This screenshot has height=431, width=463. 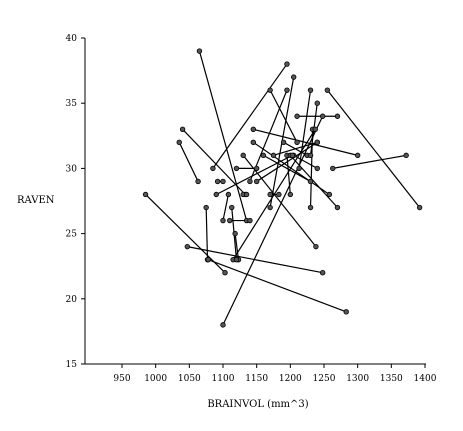 What do you see at coordinates (155, 379) in the screenshot?
I see `x-tick-label: 1000` at bounding box center [155, 379].